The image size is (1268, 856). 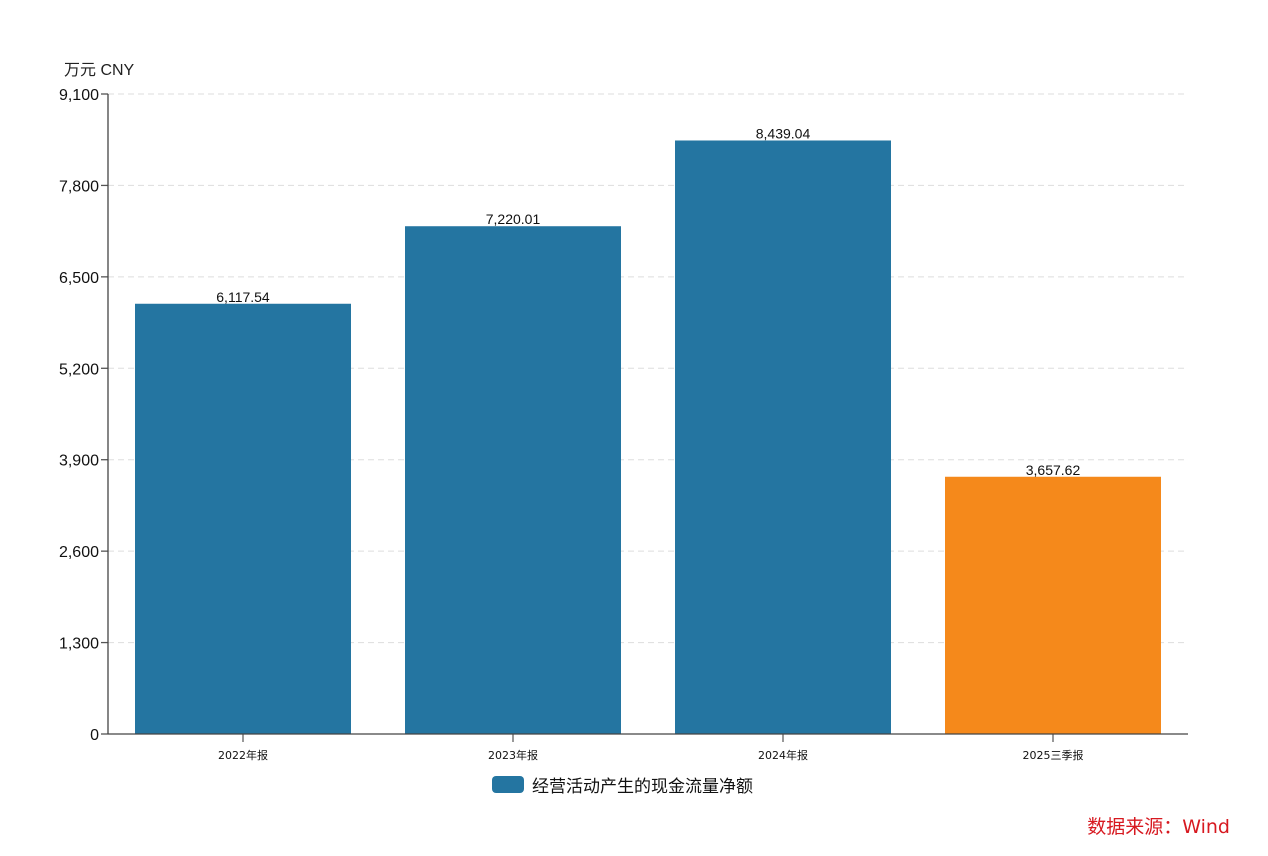 What do you see at coordinates (79, 461) in the screenshot?
I see `y-tick-label: 3,900` at bounding box center [79, 461].